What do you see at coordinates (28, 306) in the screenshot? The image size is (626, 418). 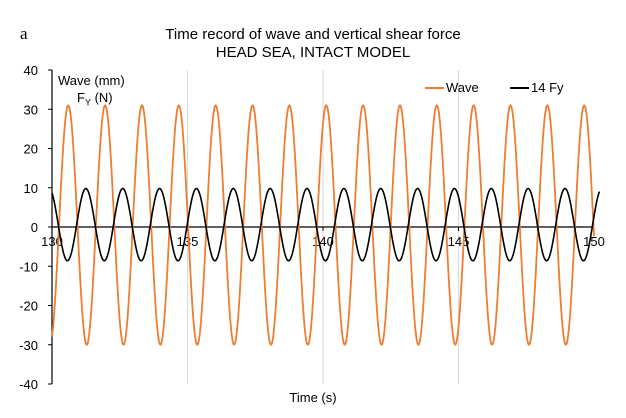 I see `y-tick-label: -20` at bounding box center [28, 306].